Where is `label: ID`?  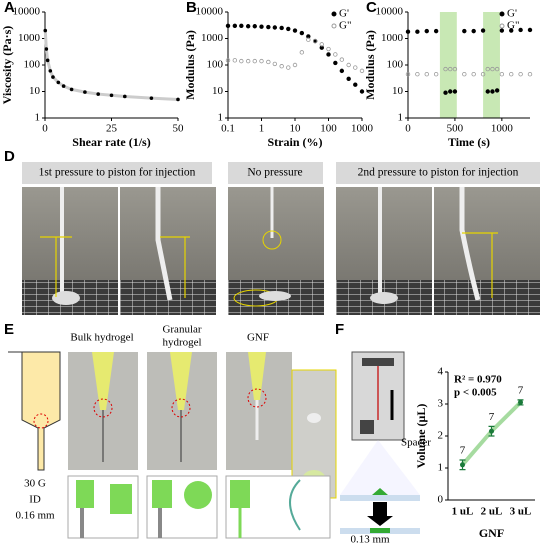 label: ID is located at coordinates (35, 500).